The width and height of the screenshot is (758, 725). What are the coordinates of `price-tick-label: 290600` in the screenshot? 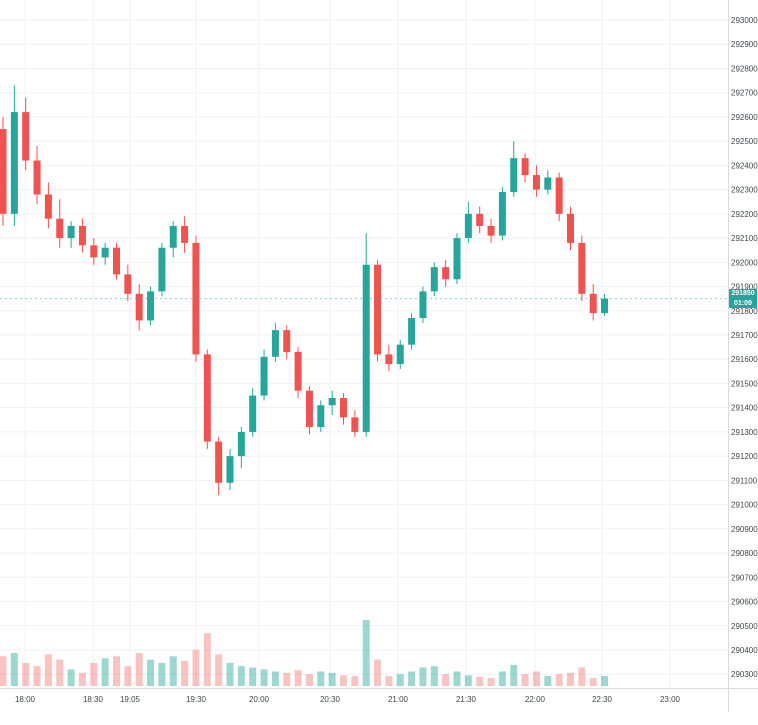 It's located at (744, 602).